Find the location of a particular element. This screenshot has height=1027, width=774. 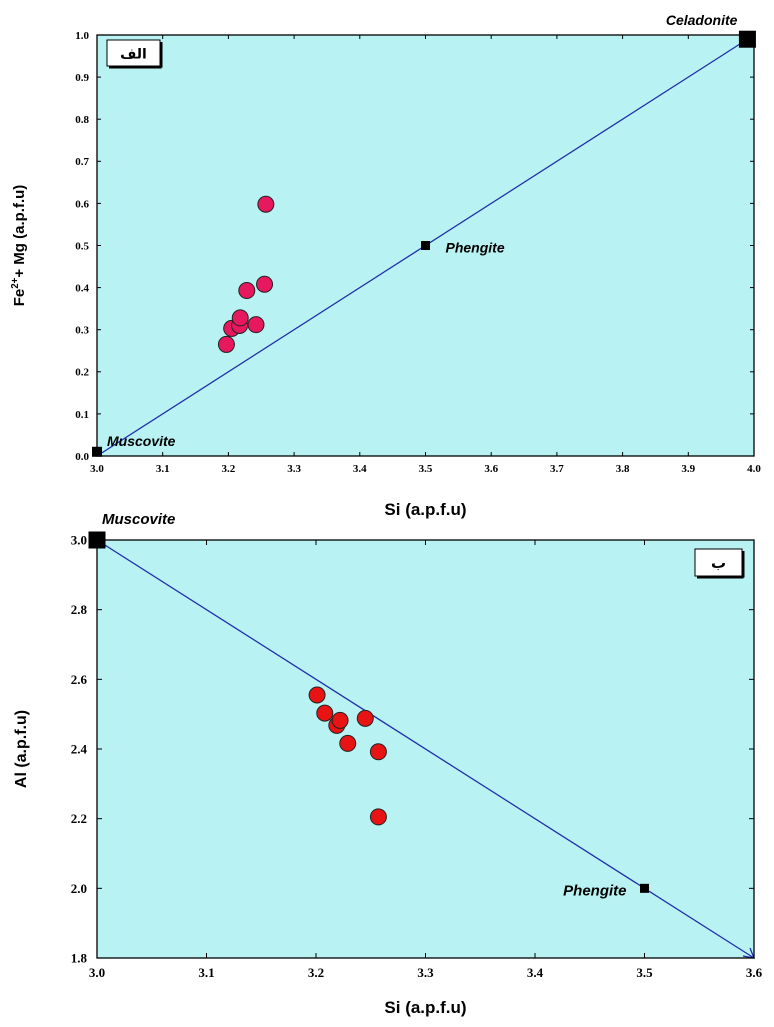

y-tick-label: 3.0 is located at coordinates (79, 540).